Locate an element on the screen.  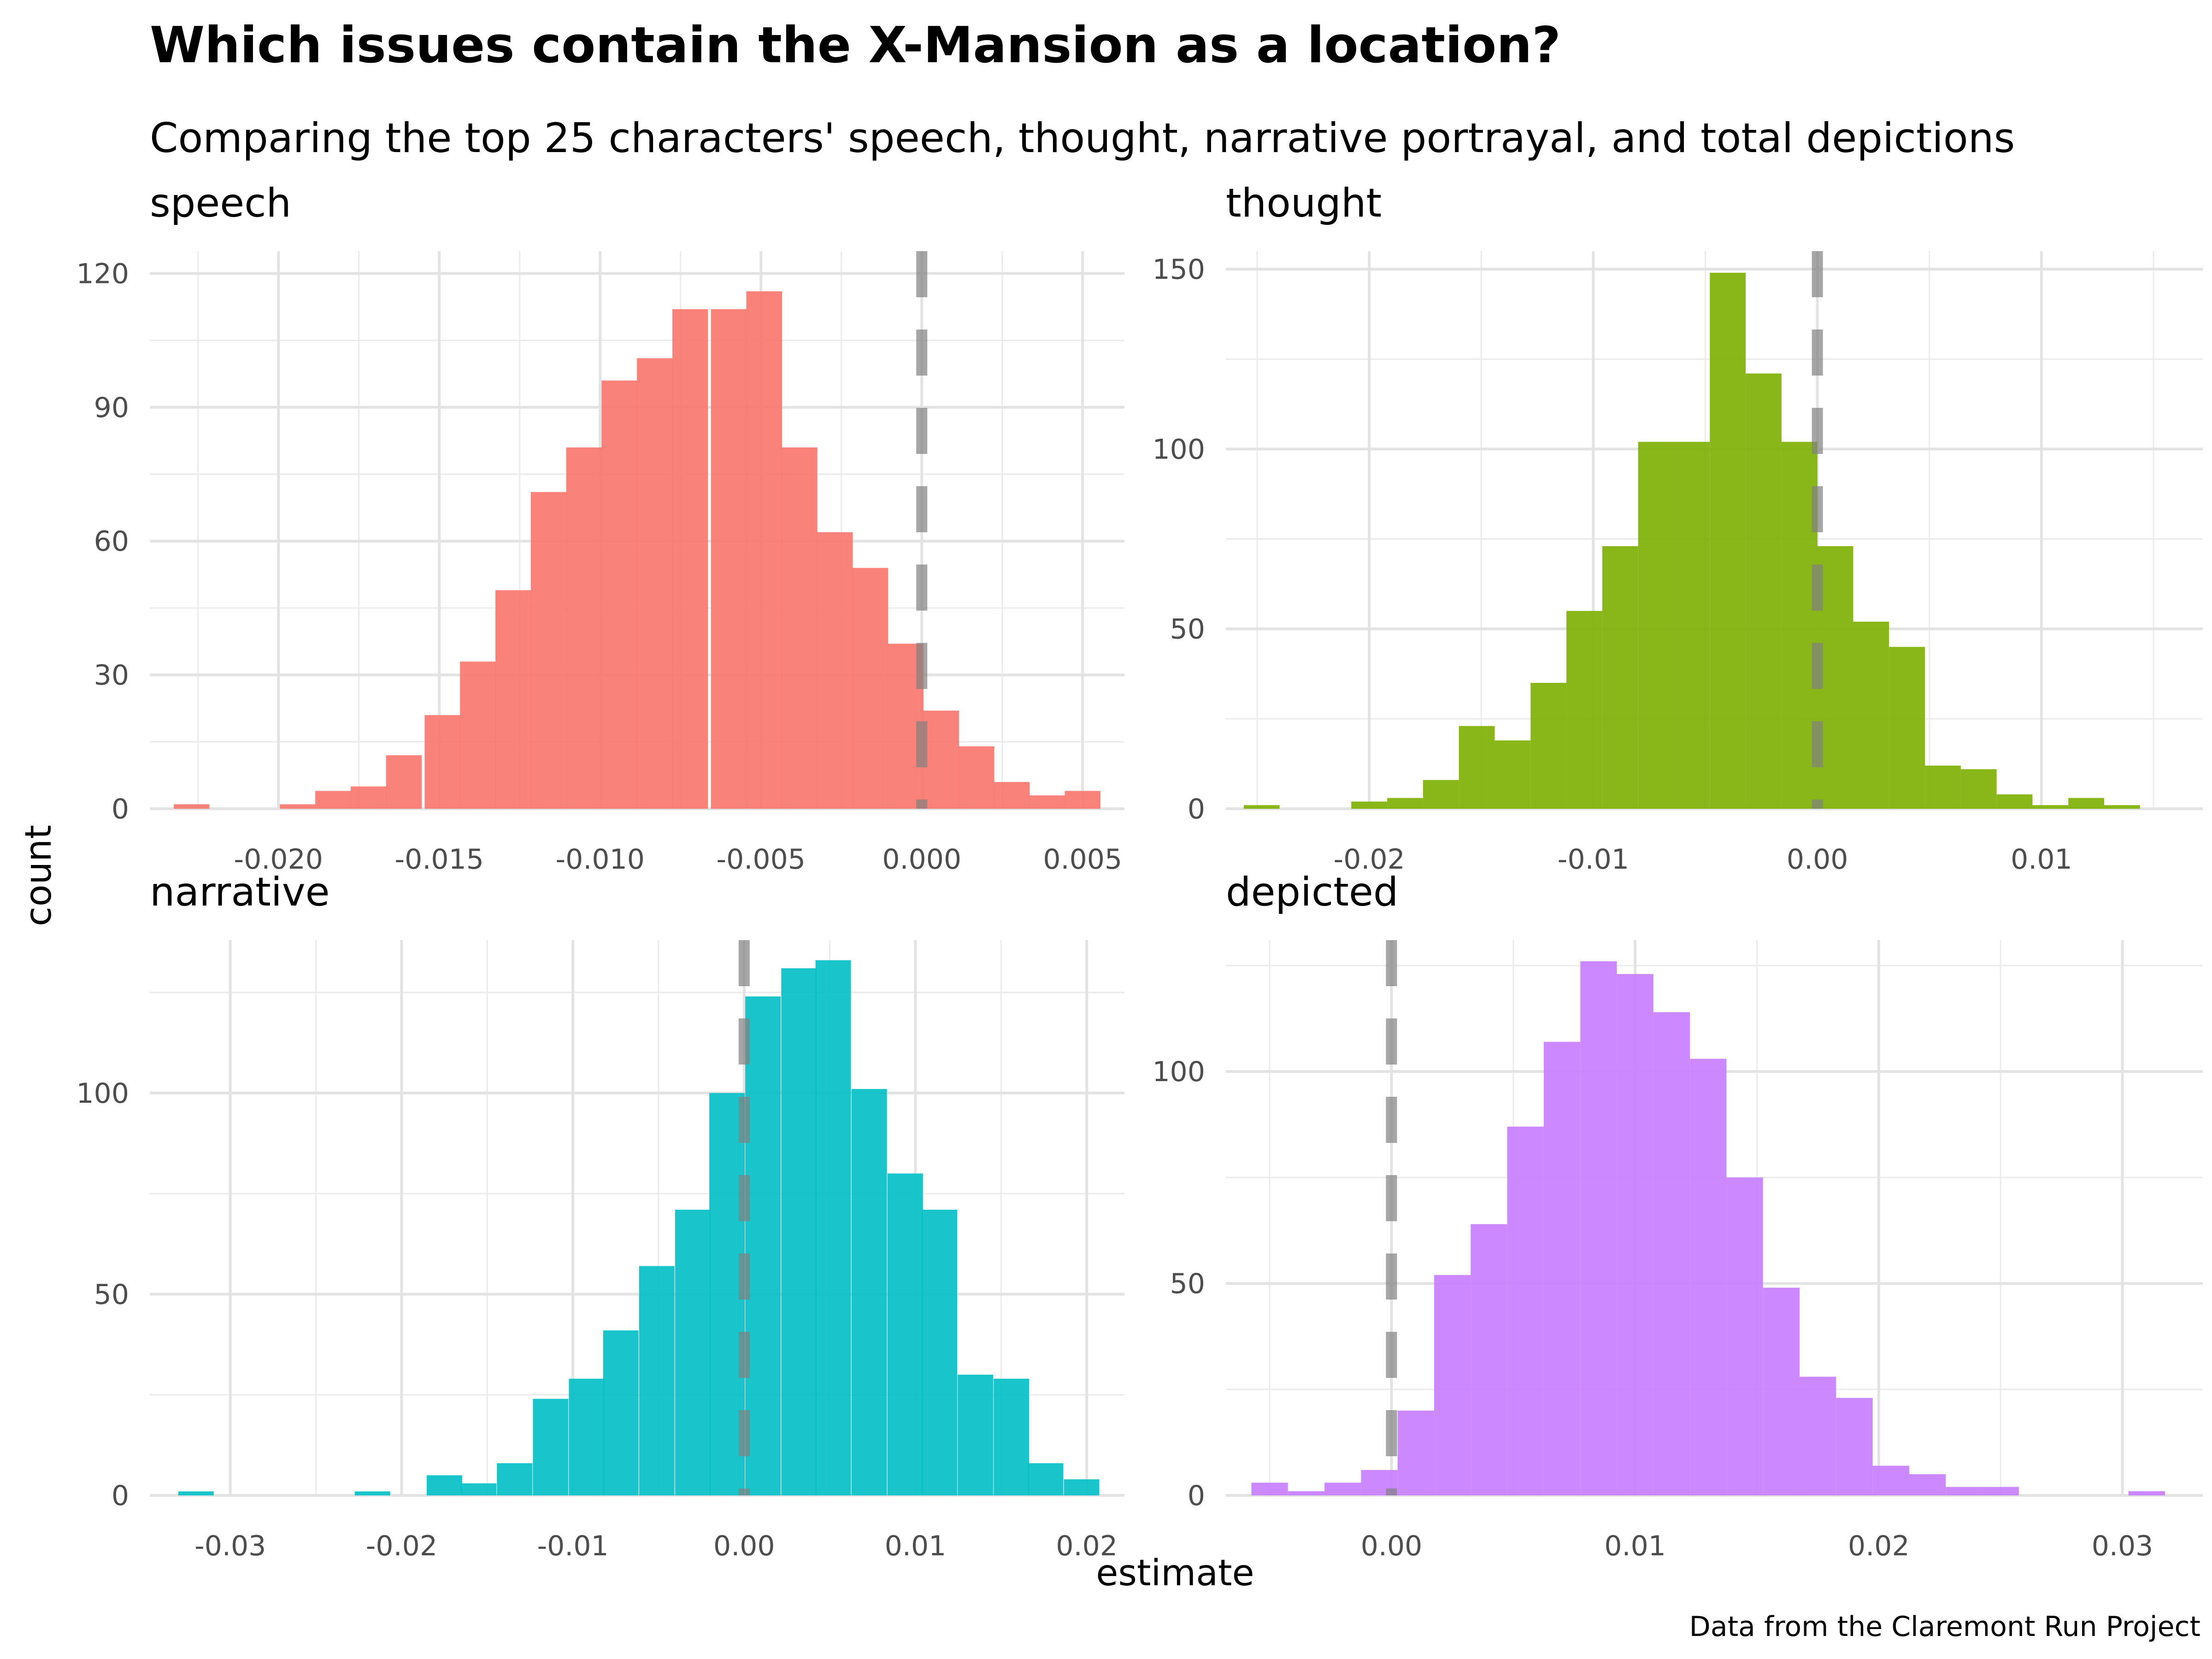
x-tick-label: -0.020 is located at coordinates (278, 859).